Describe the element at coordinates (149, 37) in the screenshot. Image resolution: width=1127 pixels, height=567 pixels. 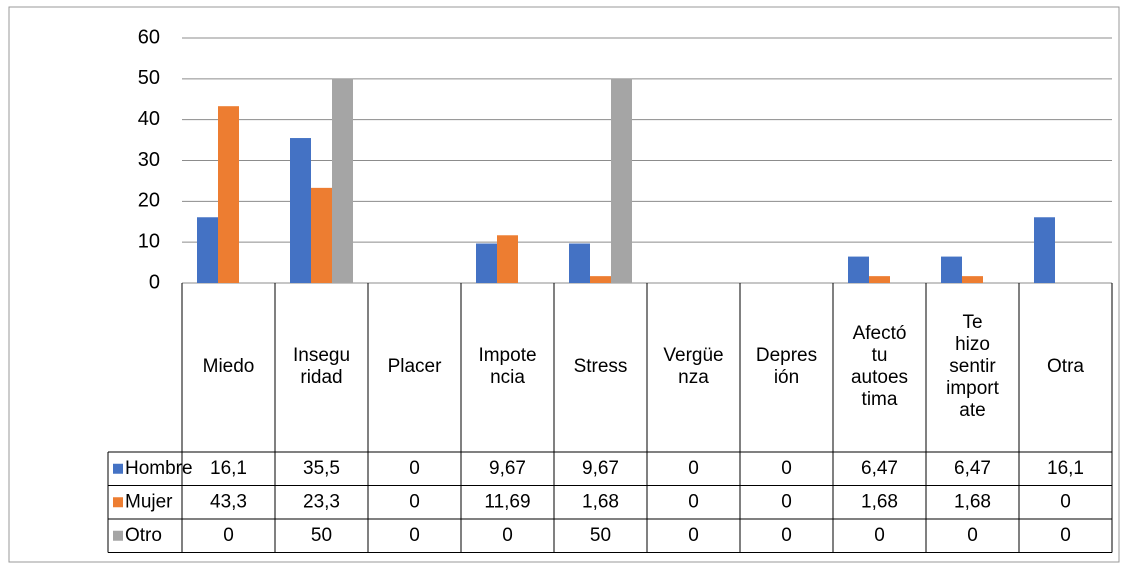
I see `y-tick-label: 60` at that location.